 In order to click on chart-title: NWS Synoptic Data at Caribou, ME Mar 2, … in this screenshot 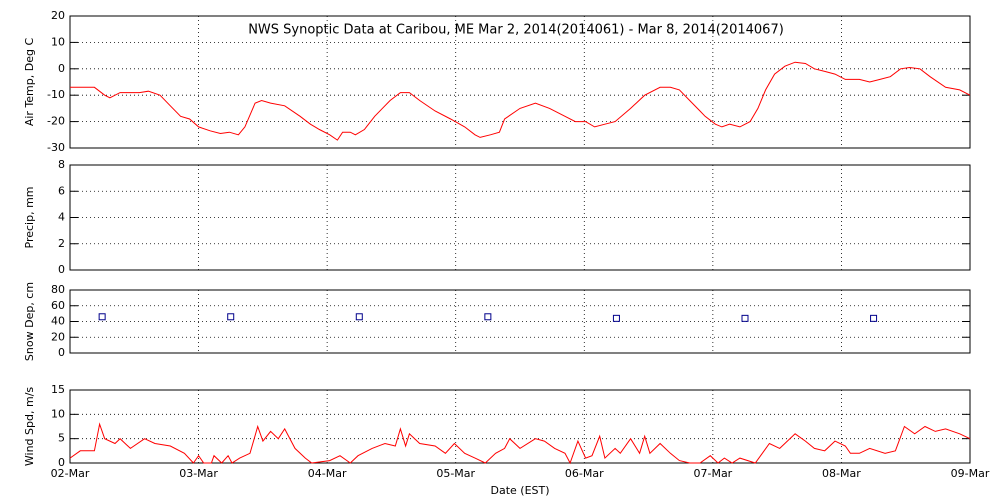, I will do `click(516, 30)`.